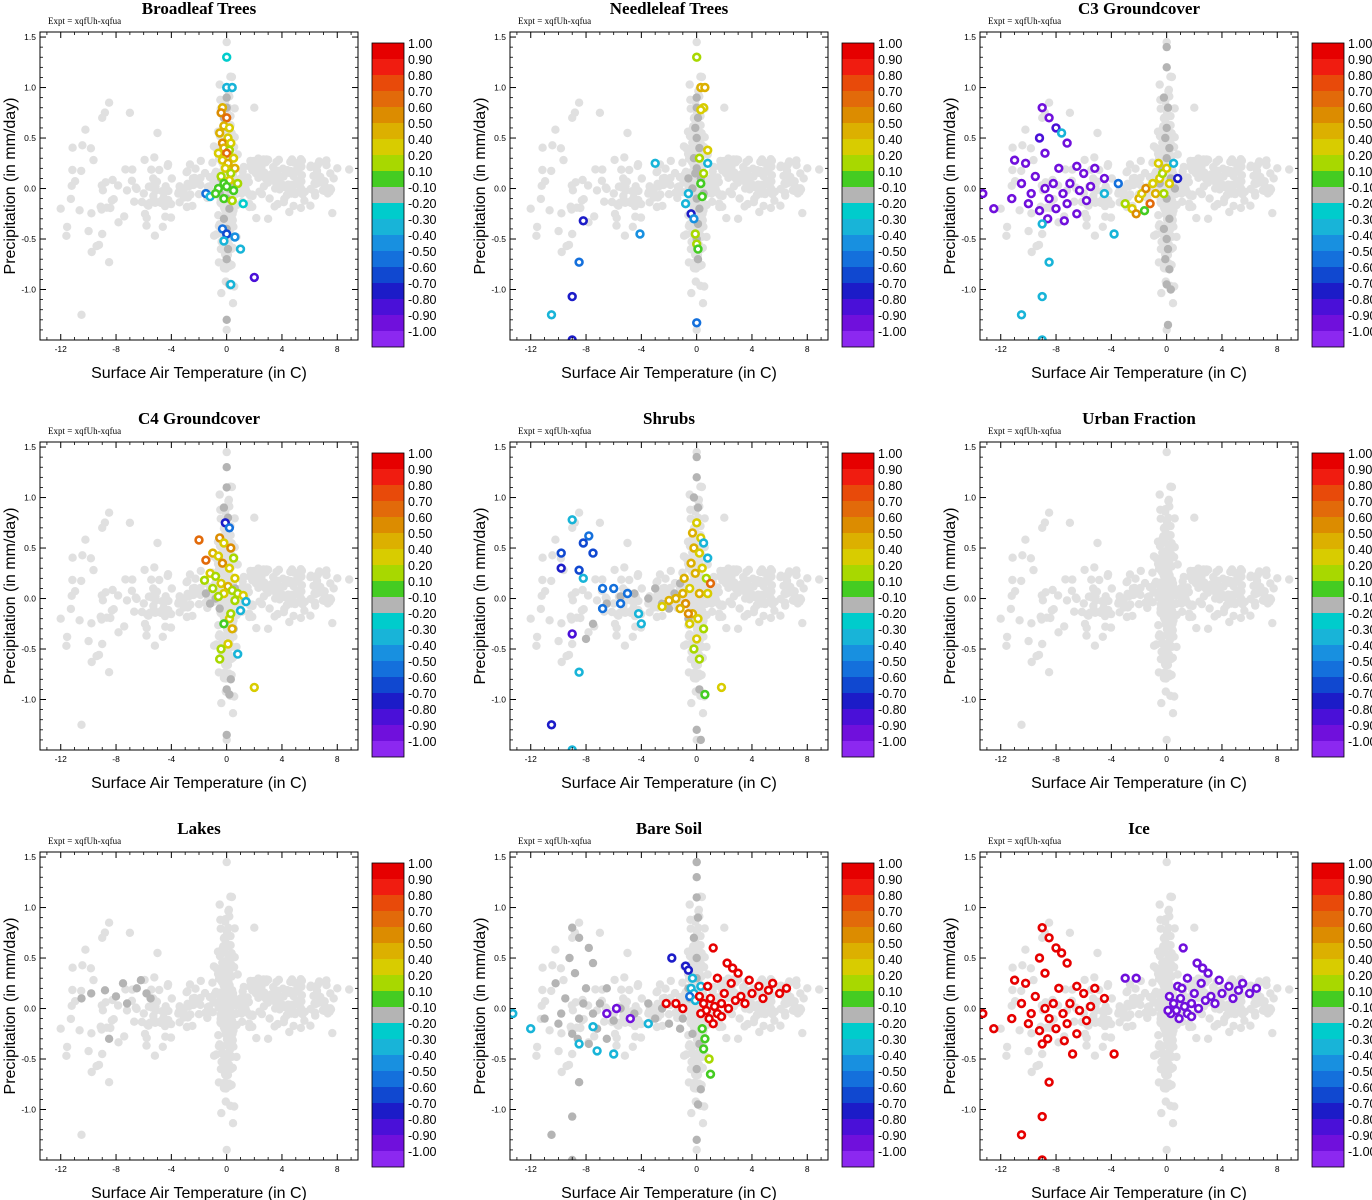 The height and width of the screenshot is (1200, 1372). Describe the element at coordinates (422, 204) in the screenshot. I see `colorbar-label: -0.20` at that location.